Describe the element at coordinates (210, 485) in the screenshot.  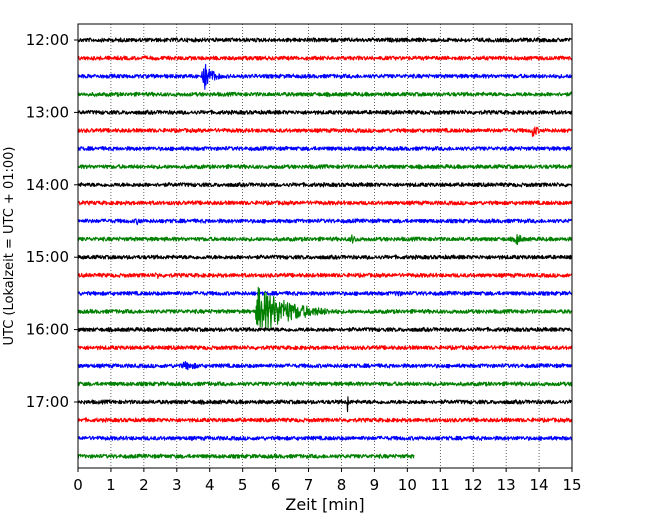
I see `x-tick-label: 4` at that location.